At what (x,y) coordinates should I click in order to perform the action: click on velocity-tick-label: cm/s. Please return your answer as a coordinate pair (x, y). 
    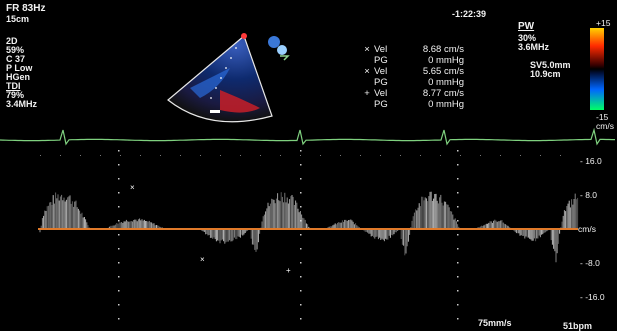
    Looking at the image, I should click on (587, 229).